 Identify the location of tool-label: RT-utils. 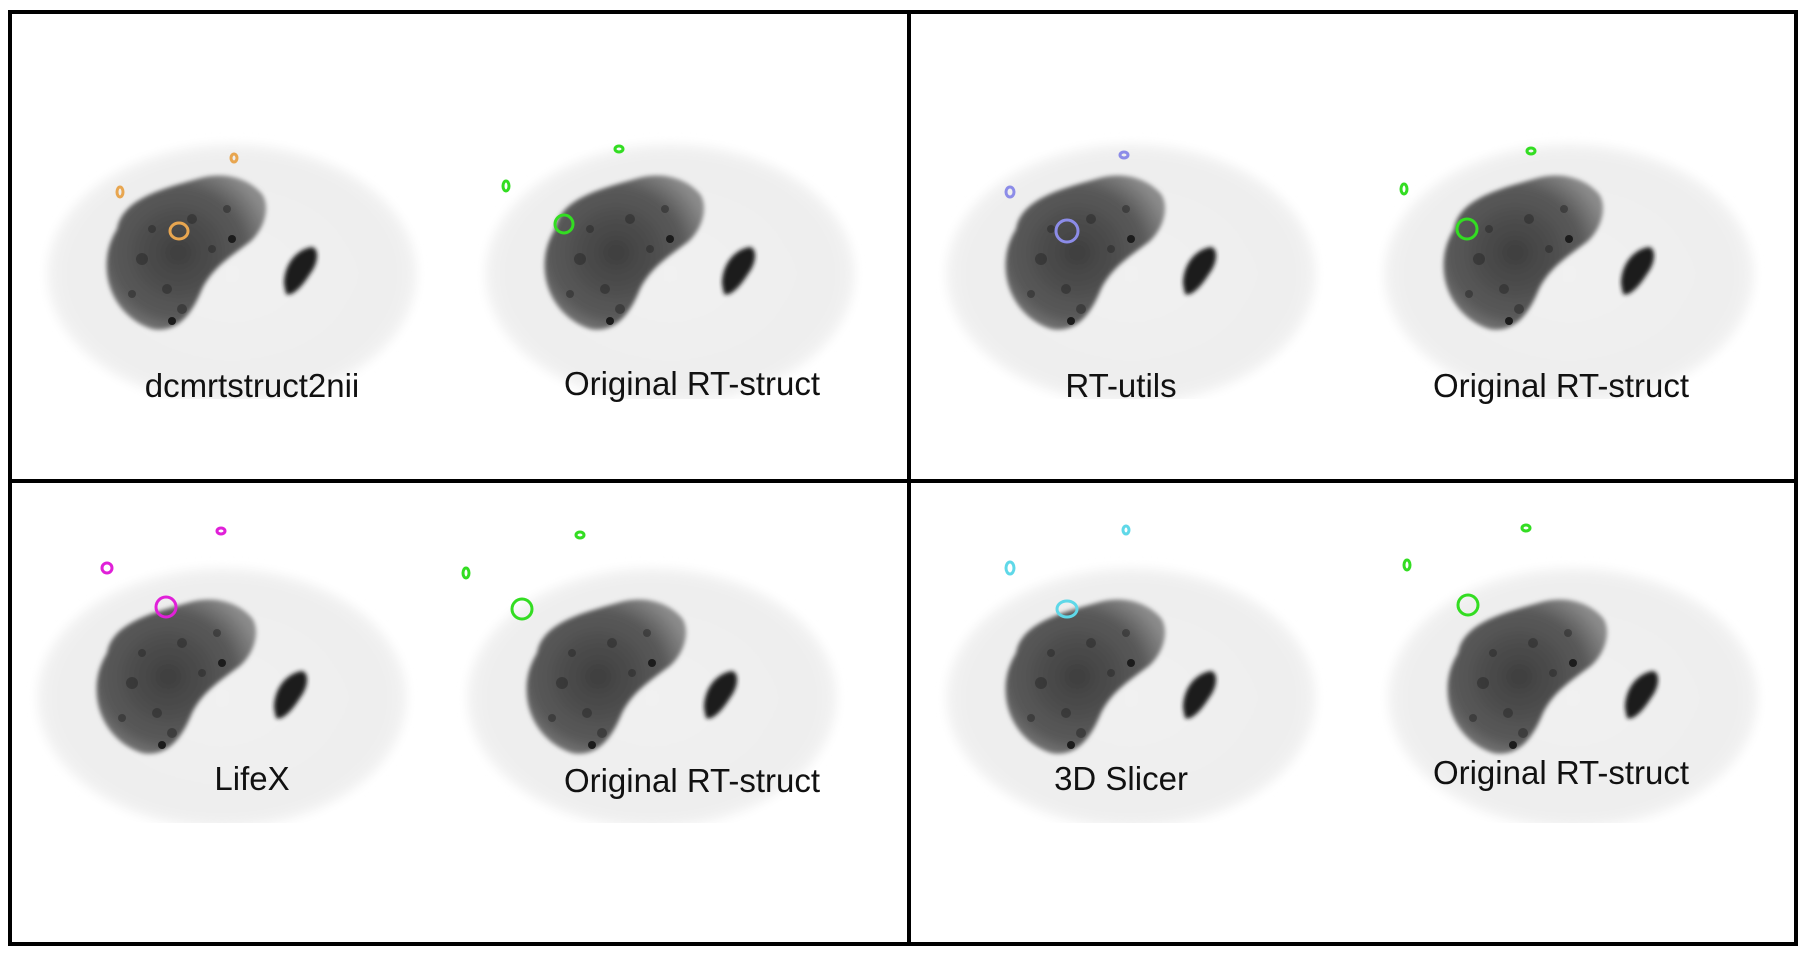
(1121, 385).